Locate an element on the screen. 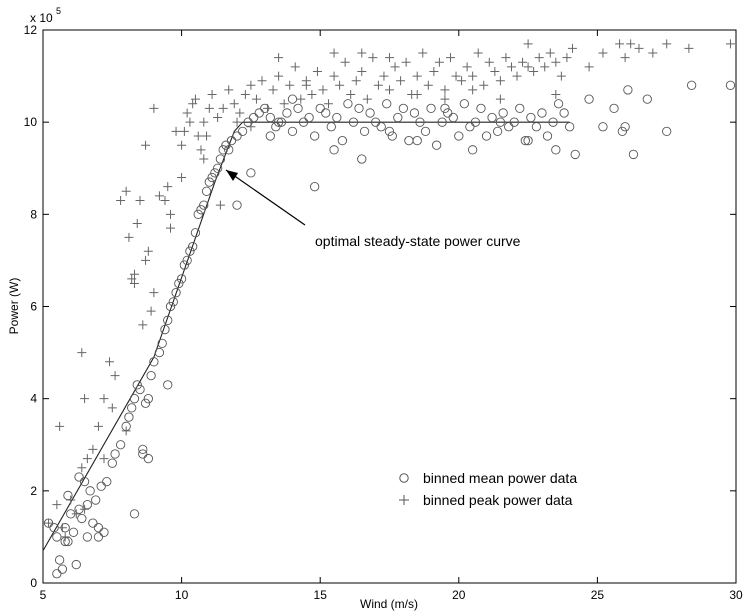 The image size is (747, 613). y-multiplier-exponent: 5 is located at coordinates (58, 11).